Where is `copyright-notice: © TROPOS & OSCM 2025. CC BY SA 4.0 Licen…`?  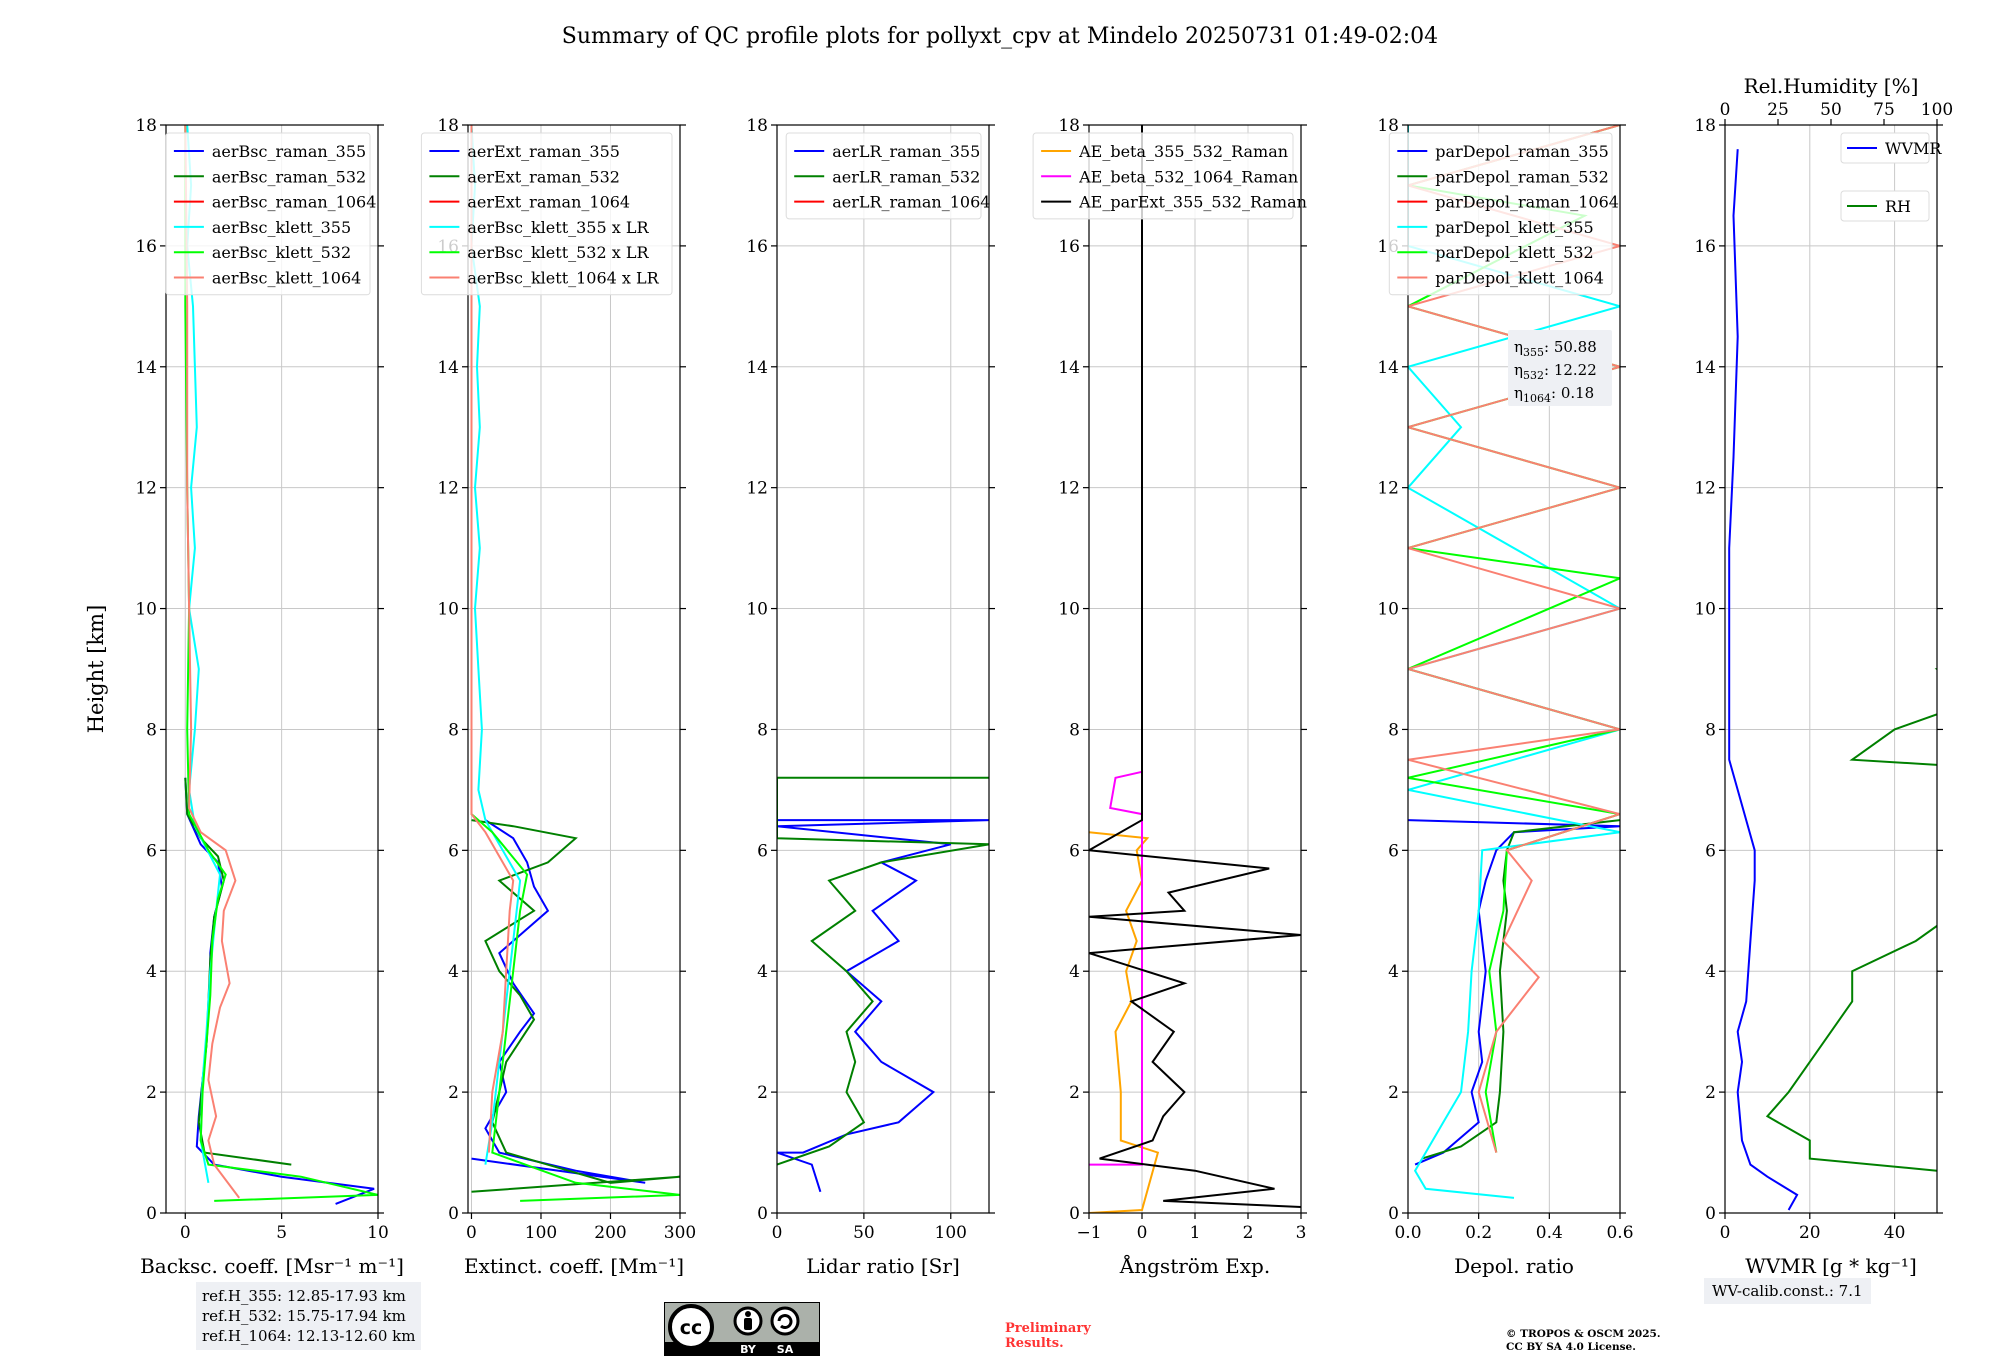 copyright-notice: © TROPOS & OSCM 2025. CC BY SA 4.0 Licen… is located at coordinates (1583, 1341).